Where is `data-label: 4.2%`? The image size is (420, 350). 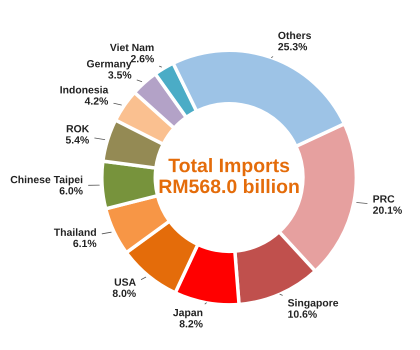 data-label: 4.2% is located at coordinates (96, 101).